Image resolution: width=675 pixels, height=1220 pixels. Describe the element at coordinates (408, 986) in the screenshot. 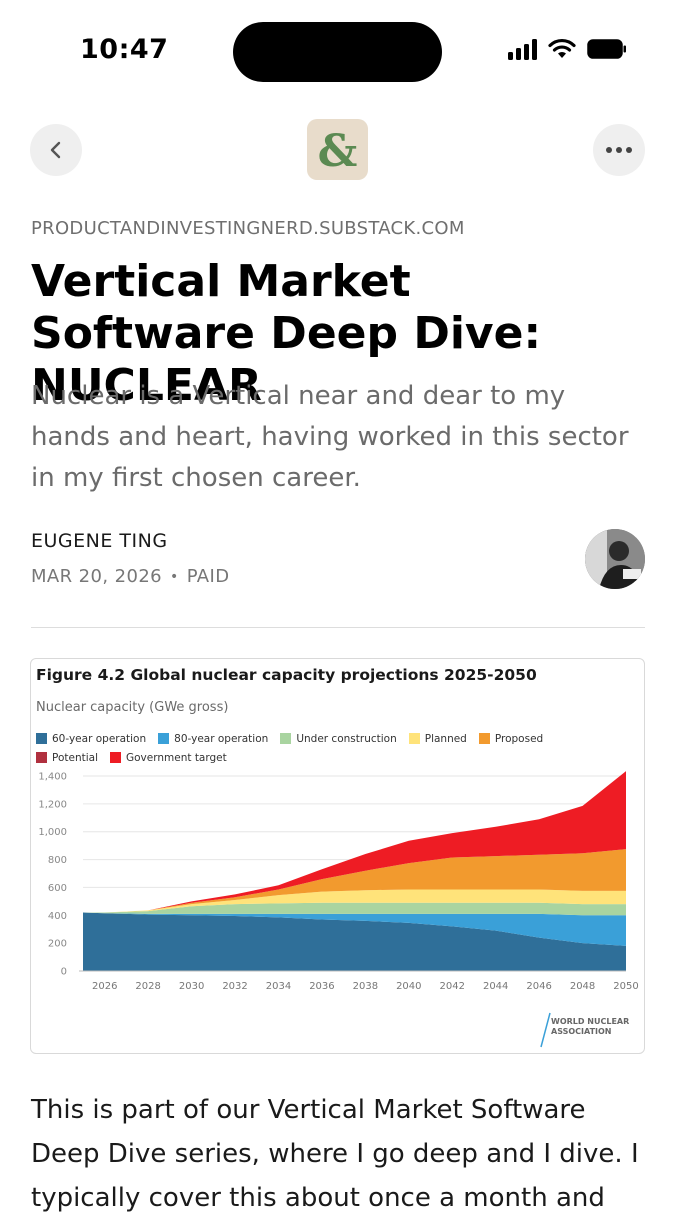

I see `x-tick-label: 2040` at that location.